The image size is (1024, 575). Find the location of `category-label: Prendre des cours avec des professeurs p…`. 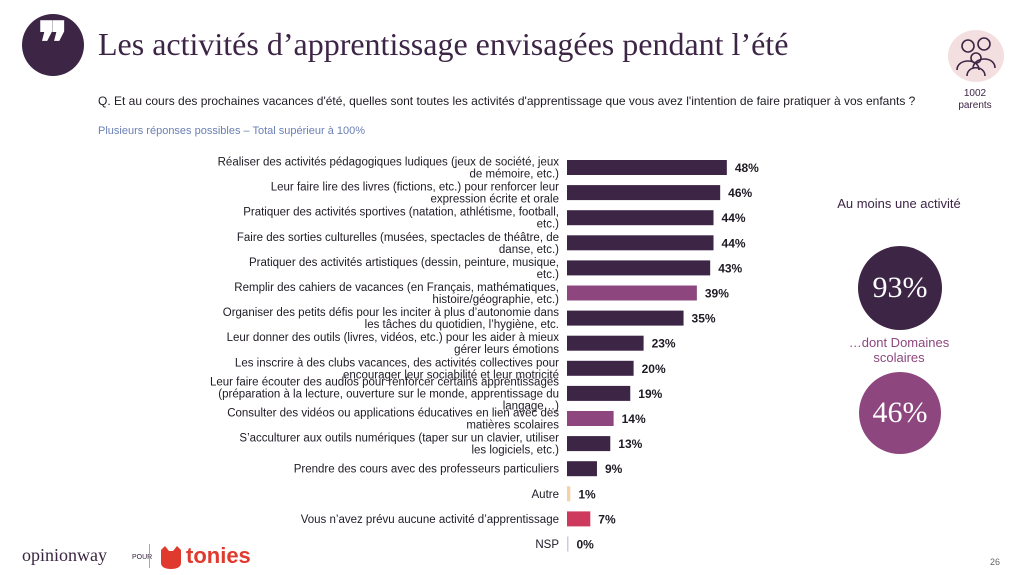

category-label: Prendre des cours avec des professeurs p… is located at coordinates (427, 470).